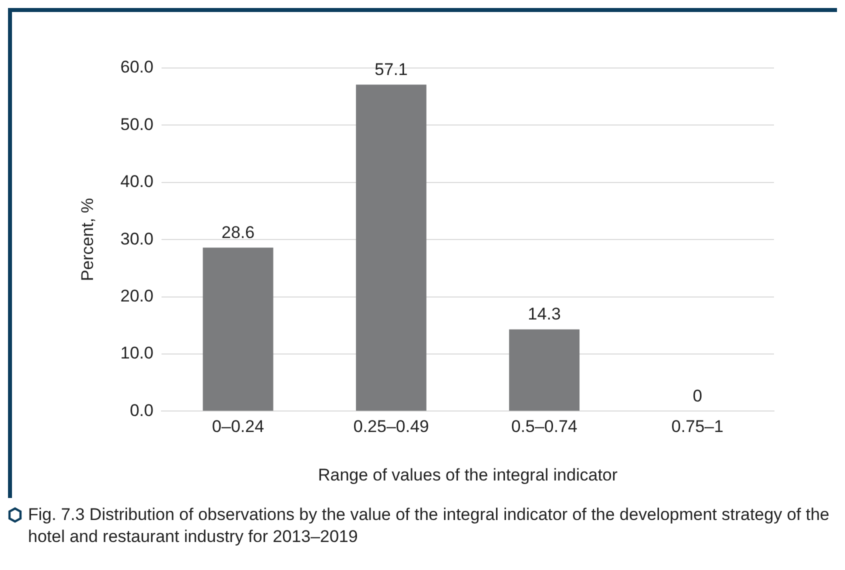 The image size is (845, 570). What do you see at coordinates (544, 426) in the screenshot?
I see `x-tick-label: 0.5–0.74` at bounding box center [544, 426].